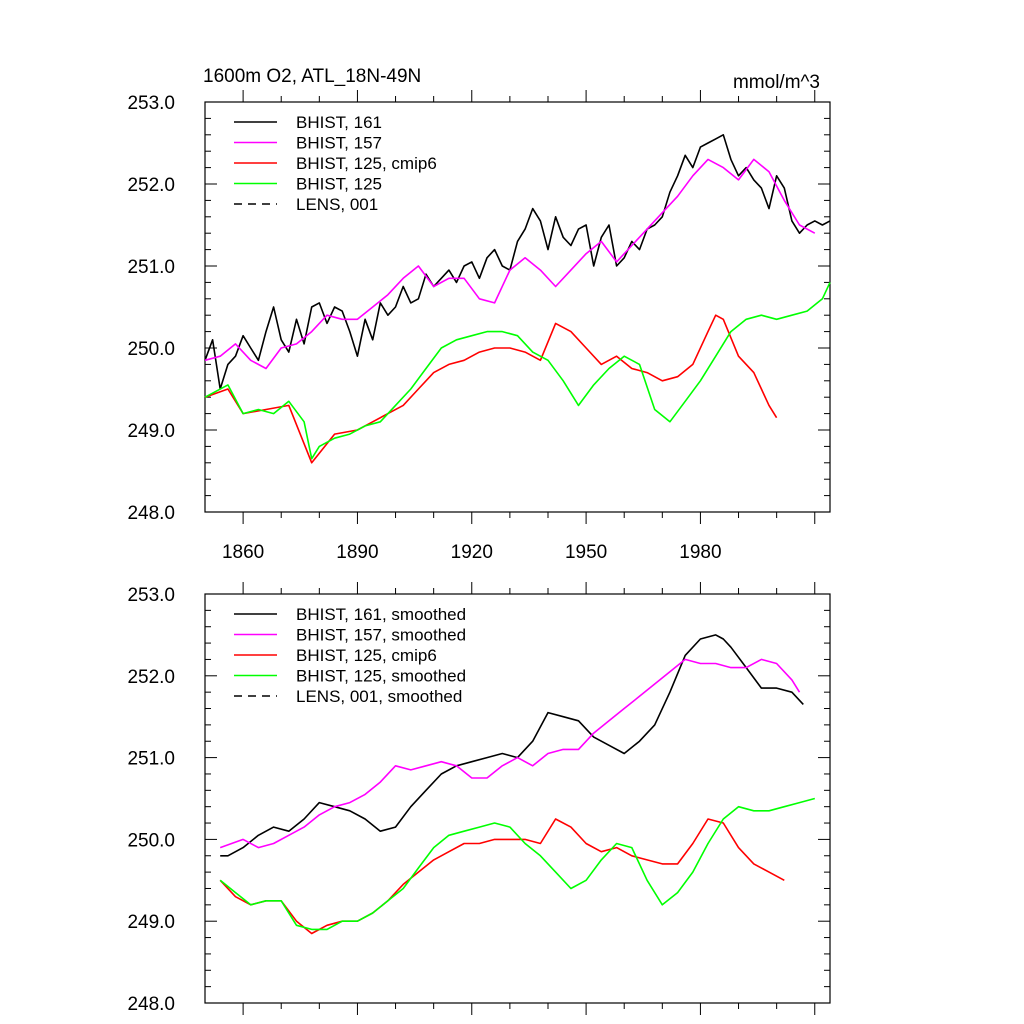 The image size is (1024, 1024). I want to click on legend-label: LENS, 001, so click(337, 204).